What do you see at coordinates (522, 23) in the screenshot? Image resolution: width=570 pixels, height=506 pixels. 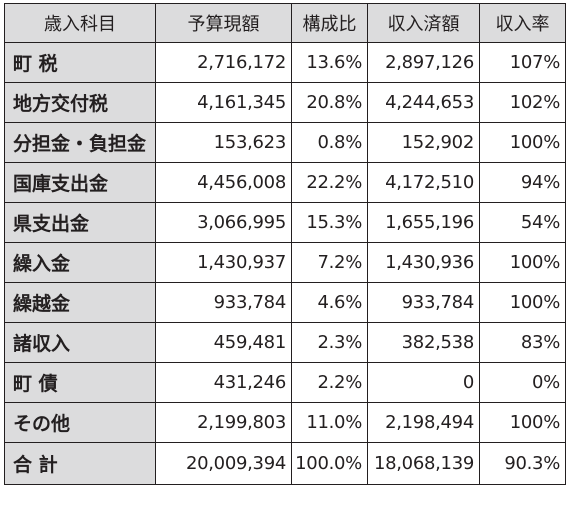 I see `header-collection-rate: 収入率` at bounding box center [522, 23].